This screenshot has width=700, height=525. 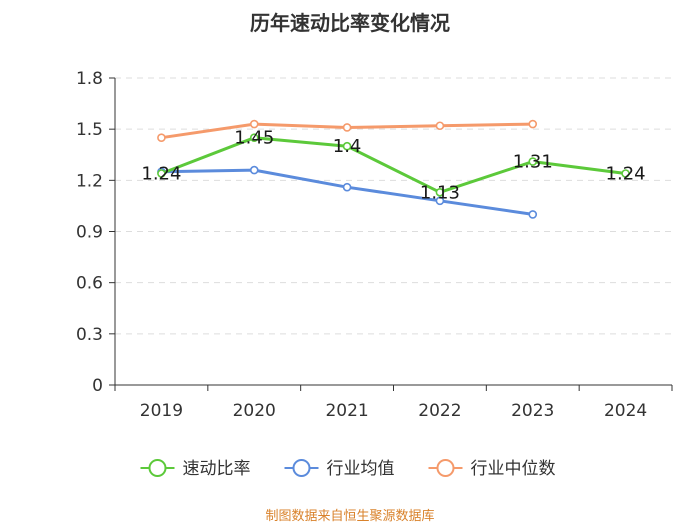 I want to click on data-labels: 1.24 1.45 1.4 1.13 1.31 1.24, so click(x=393, y=166).